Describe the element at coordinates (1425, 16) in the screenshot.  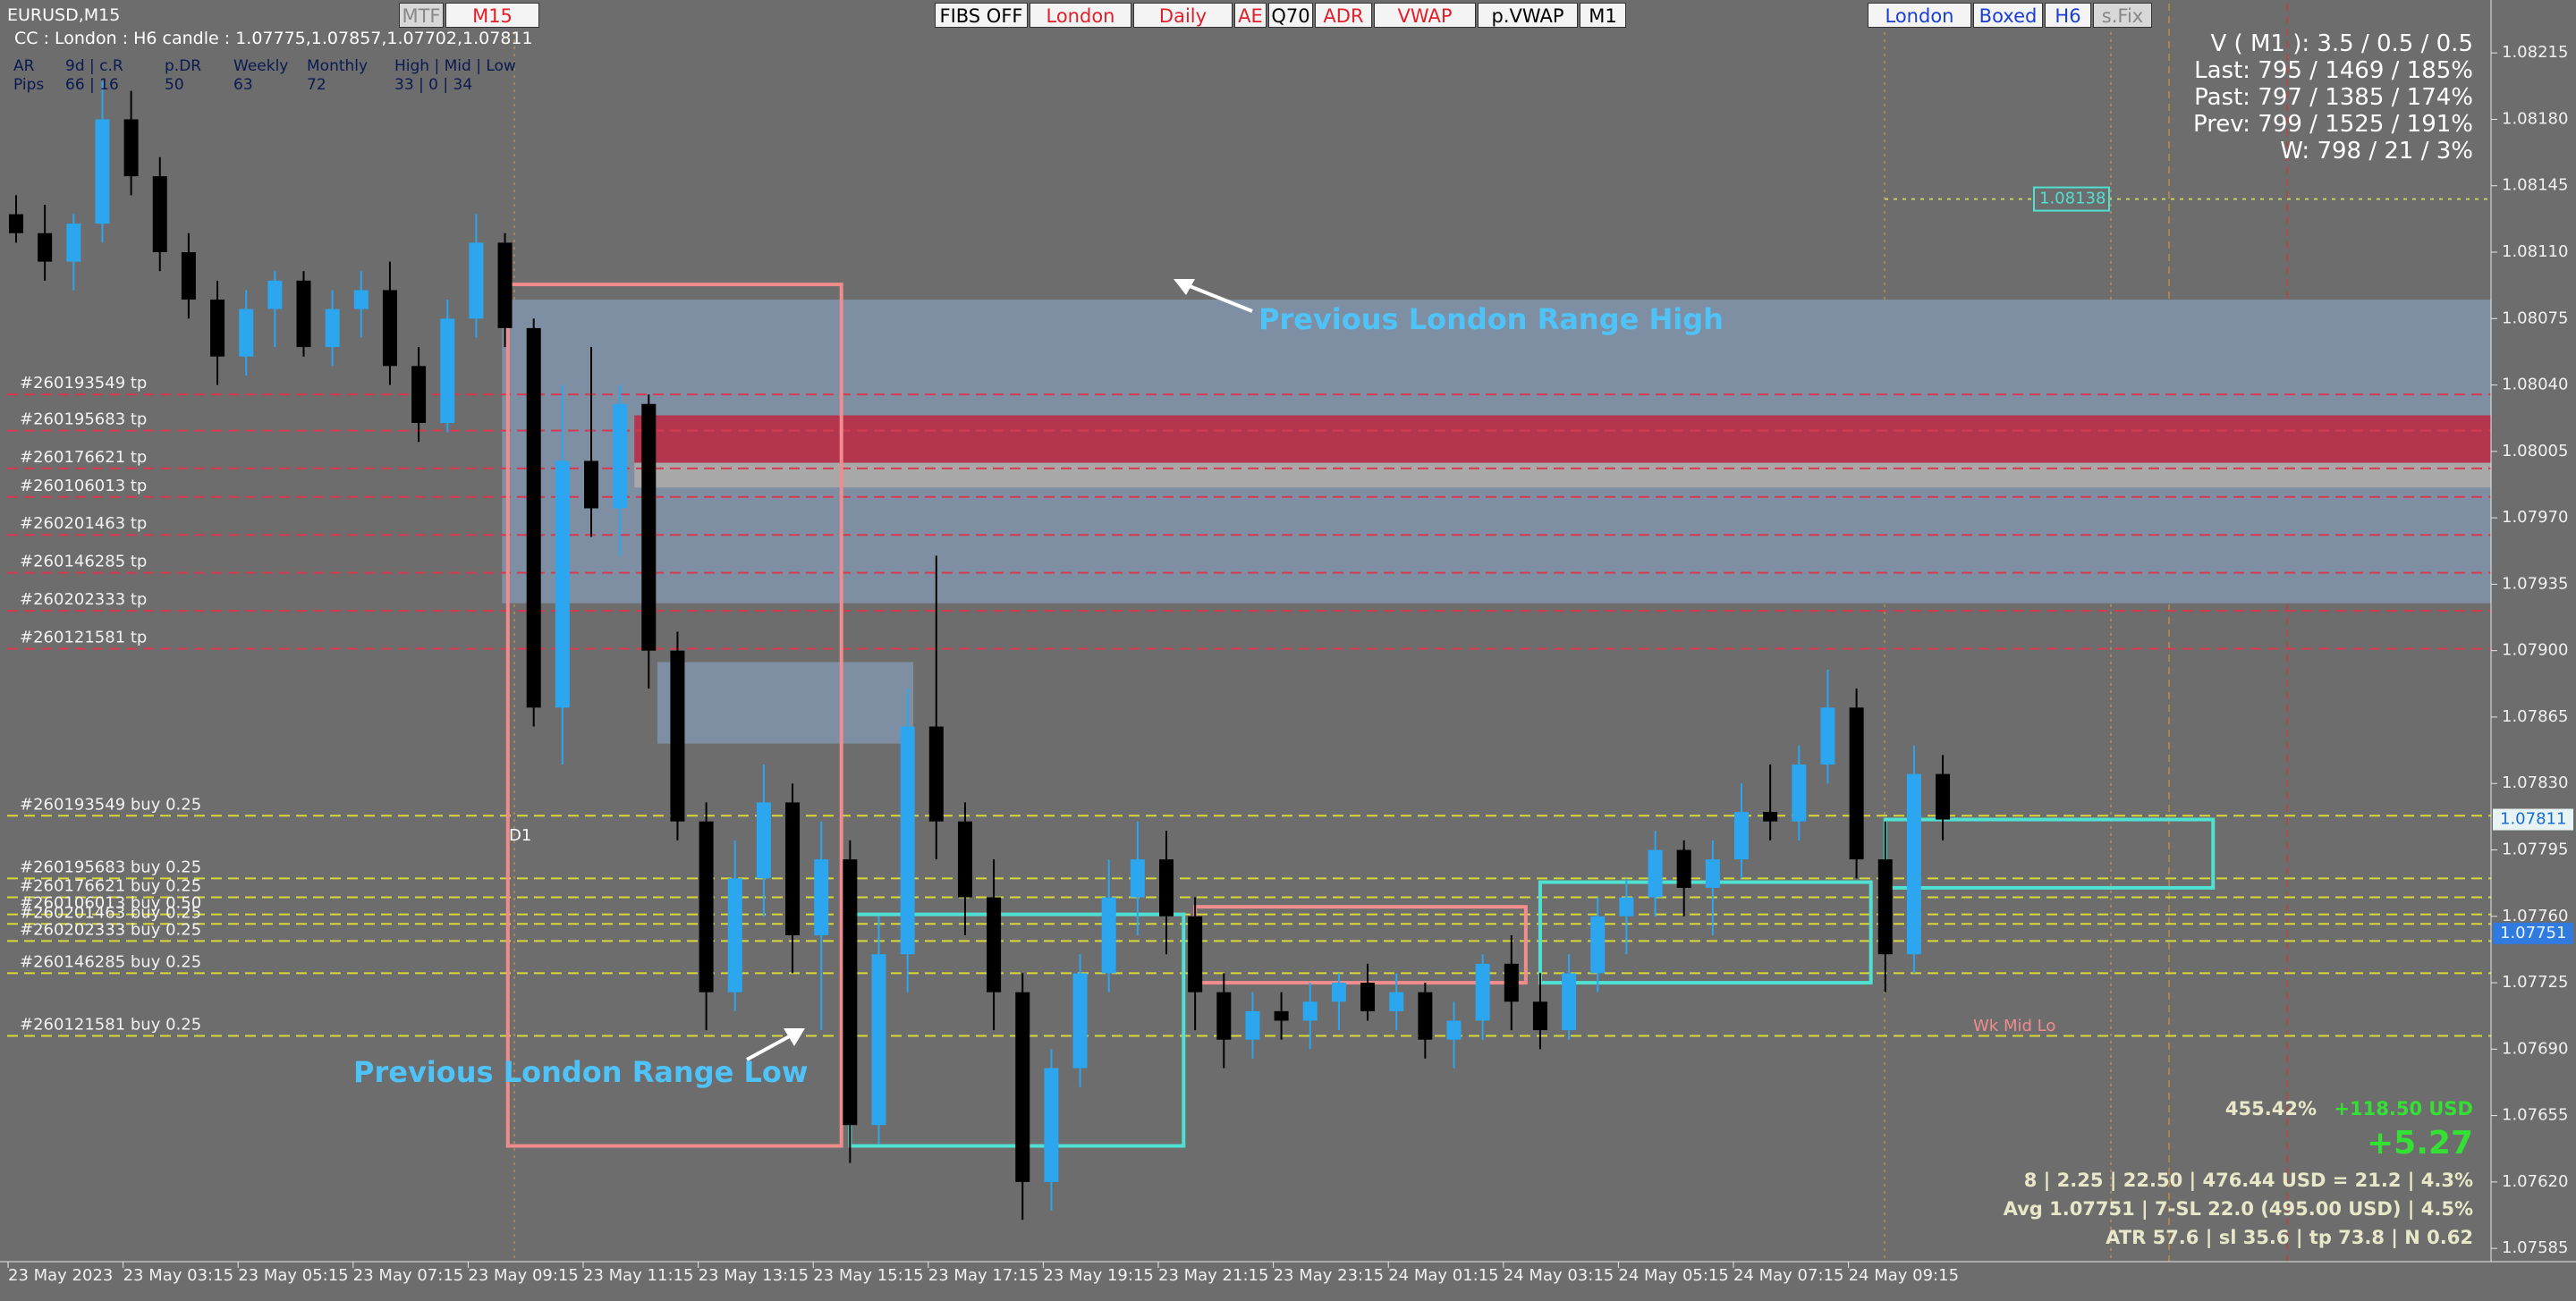
I see `toolbar-button: VWAP` at that location.